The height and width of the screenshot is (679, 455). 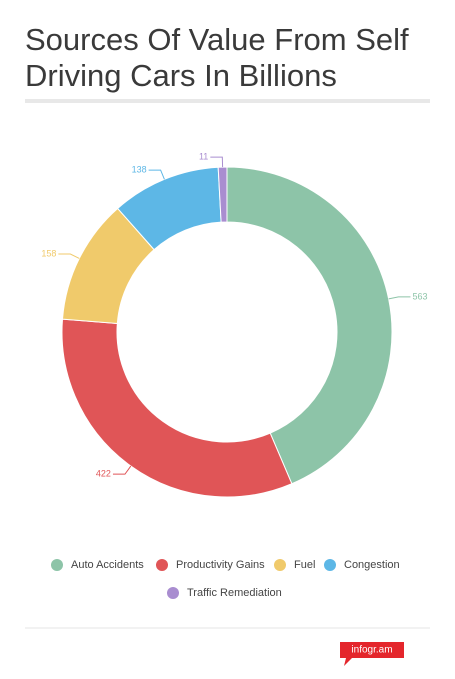 What do you see at coordinates (107, 565) in the screenshot?
I see `legend-label: Auto Accidents` at bounding box center [107, 565].